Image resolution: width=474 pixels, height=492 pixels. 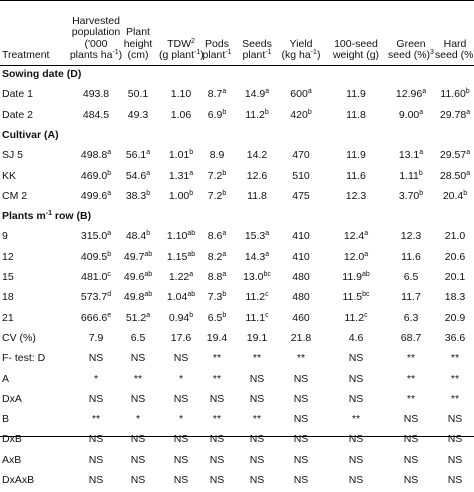 What do you see at coordinates (301, 55) in the screenshot?
I see `header-text: (kg ha-1)` at bounding box center [301, 55].